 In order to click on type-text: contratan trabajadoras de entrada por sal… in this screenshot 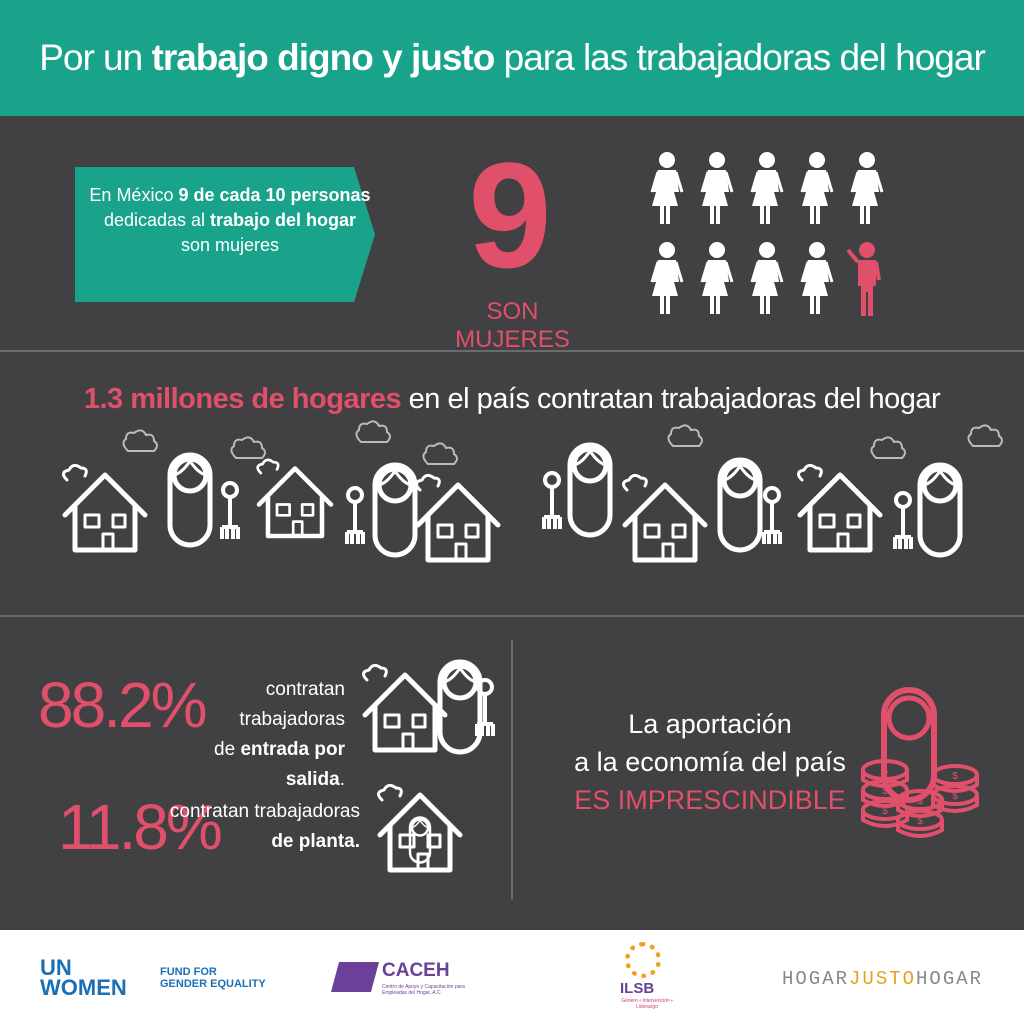, I will do `click(250, 735)`.